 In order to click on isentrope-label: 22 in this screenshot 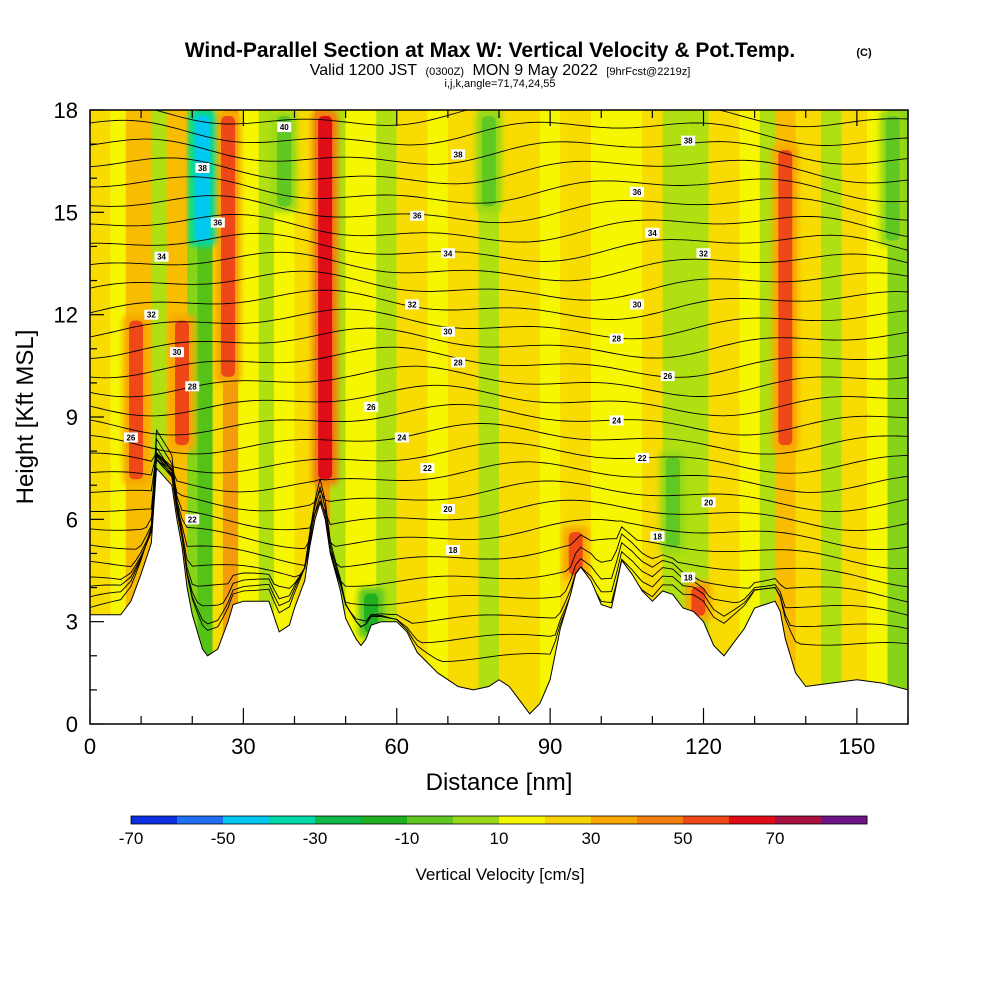, I will do `click(192, 519)`.